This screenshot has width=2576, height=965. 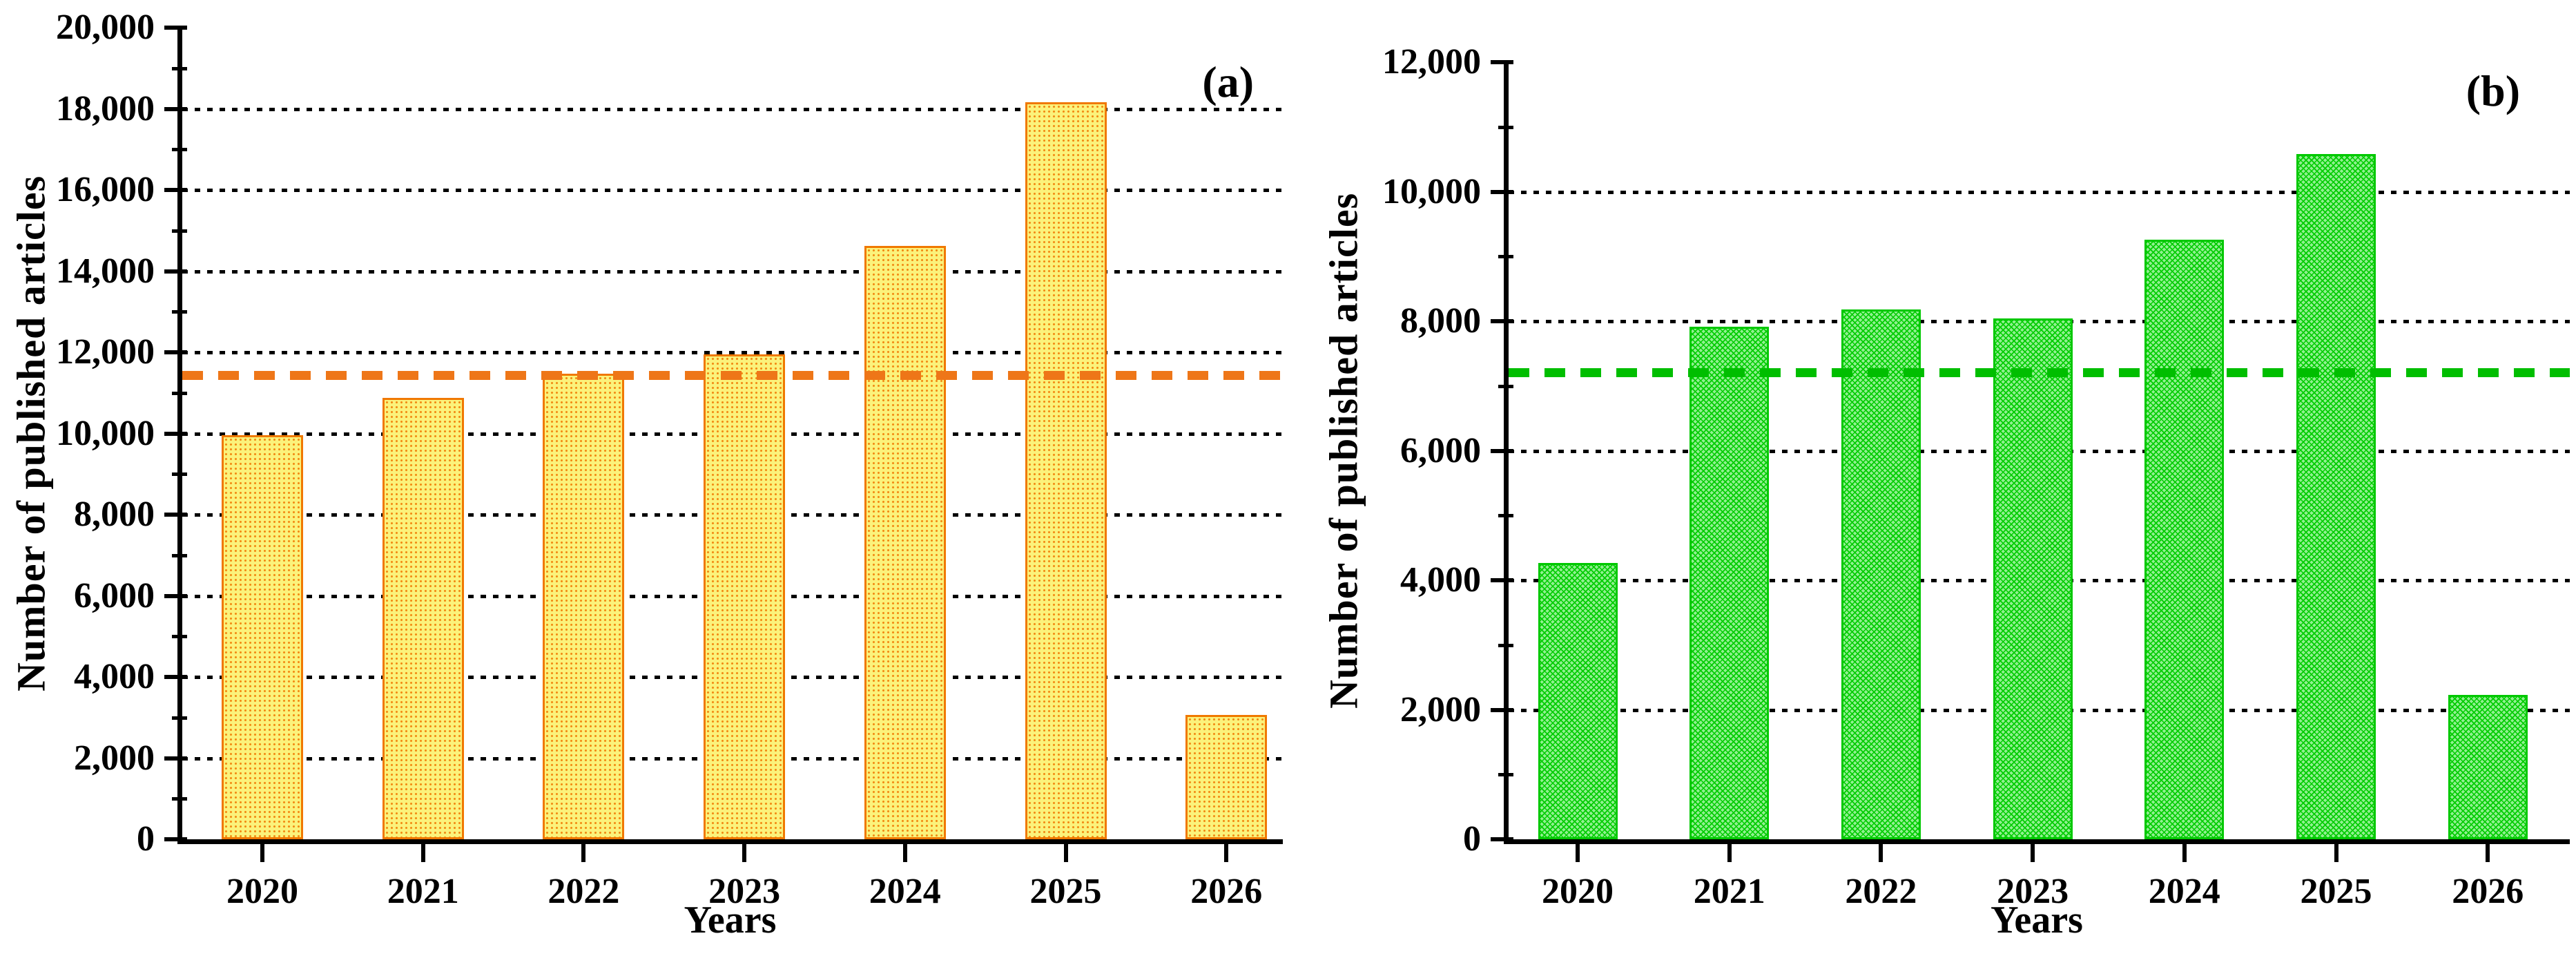 What do you see at coordinates (1881, 574) in the screenshot?
I see `bar-b-2022` at bounding box center [1881, 574].